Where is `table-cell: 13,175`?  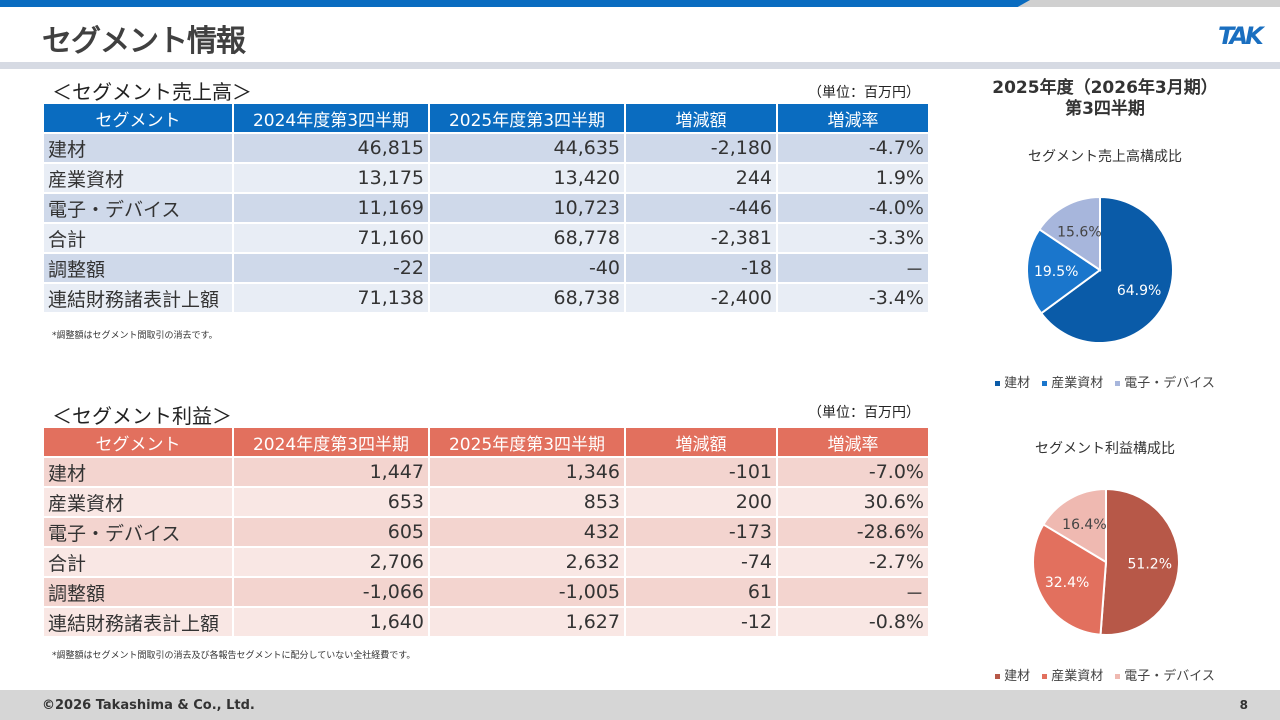 table-cell: 13,175 is located at coordinates (331, 178).